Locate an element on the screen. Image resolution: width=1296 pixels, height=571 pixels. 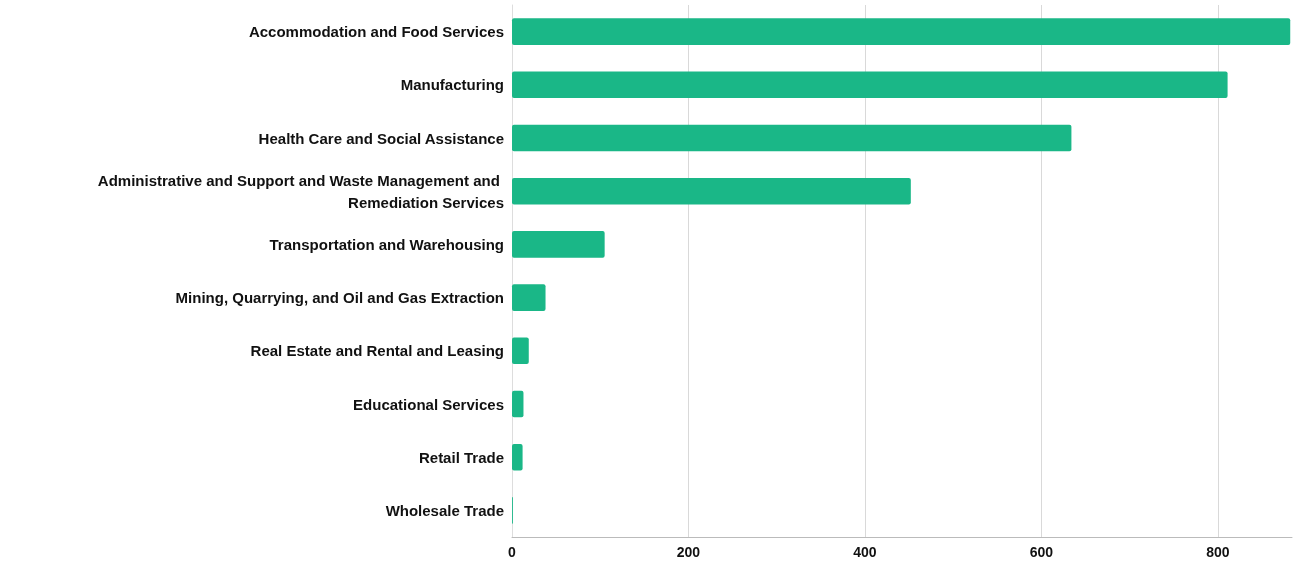
y-tick-label: Health Care and Social Assistance is located at coordinates (381, 138).